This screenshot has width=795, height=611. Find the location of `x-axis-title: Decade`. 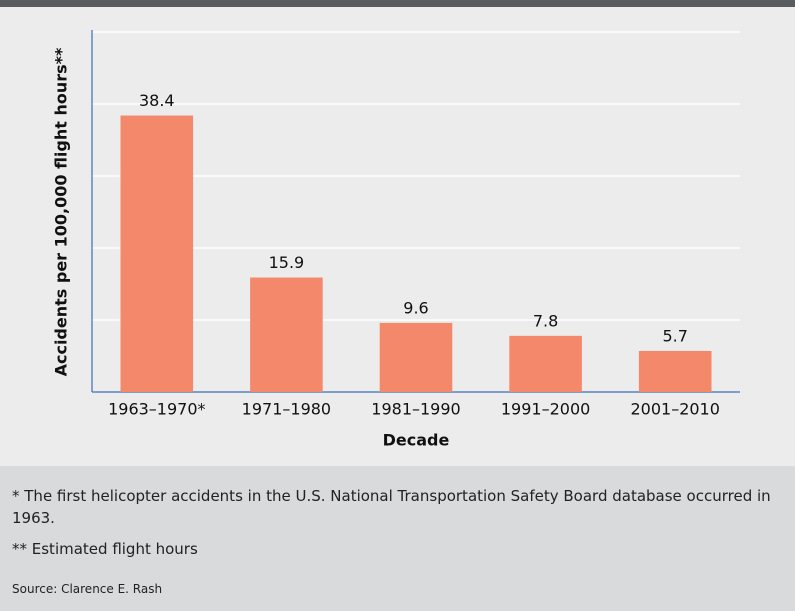

x-axis-title: Decade is located at coordinates (416, 440).